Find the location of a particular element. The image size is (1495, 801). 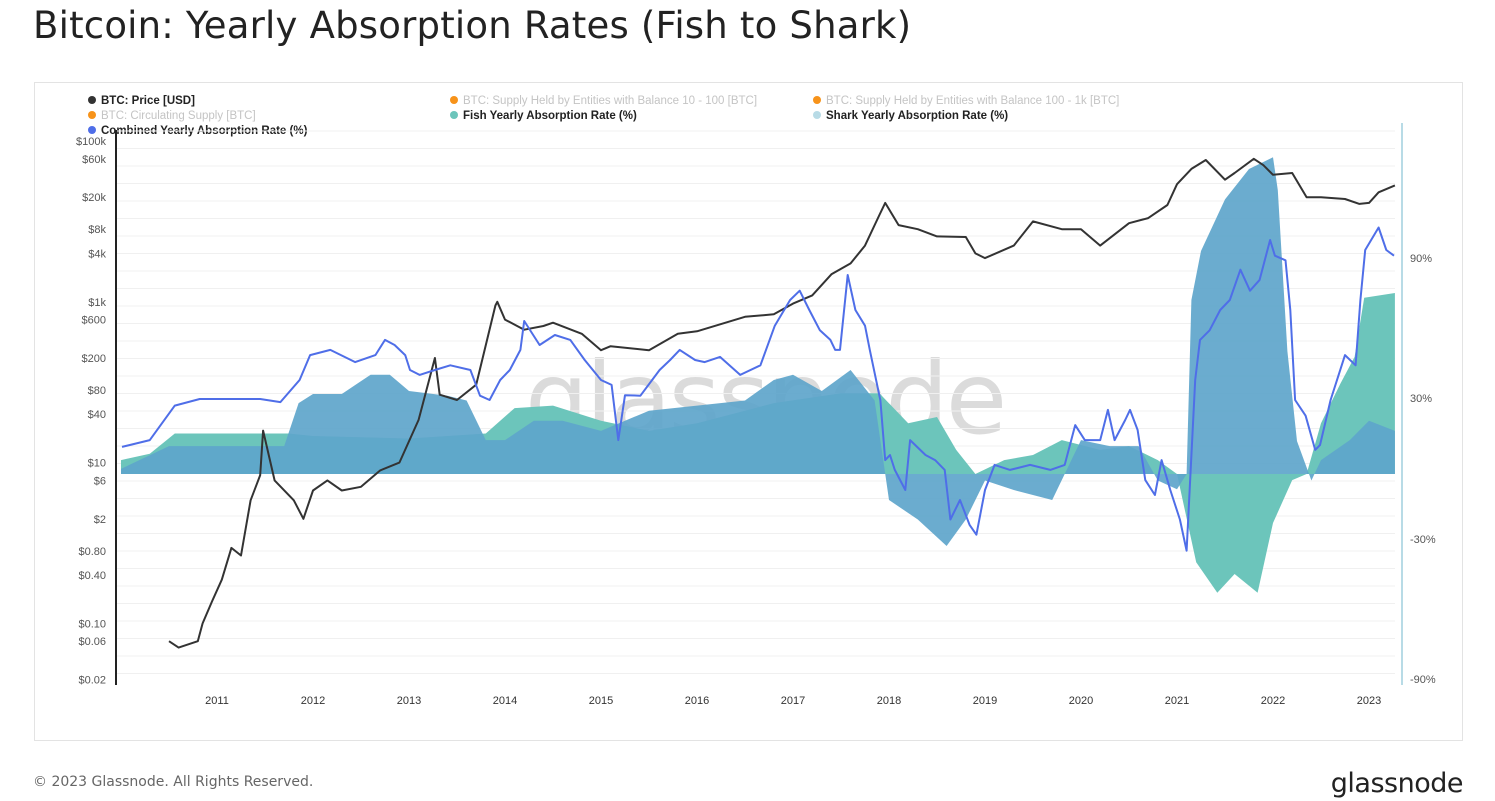

x-tick-label: 2013 is located at coordinates (409, 701).